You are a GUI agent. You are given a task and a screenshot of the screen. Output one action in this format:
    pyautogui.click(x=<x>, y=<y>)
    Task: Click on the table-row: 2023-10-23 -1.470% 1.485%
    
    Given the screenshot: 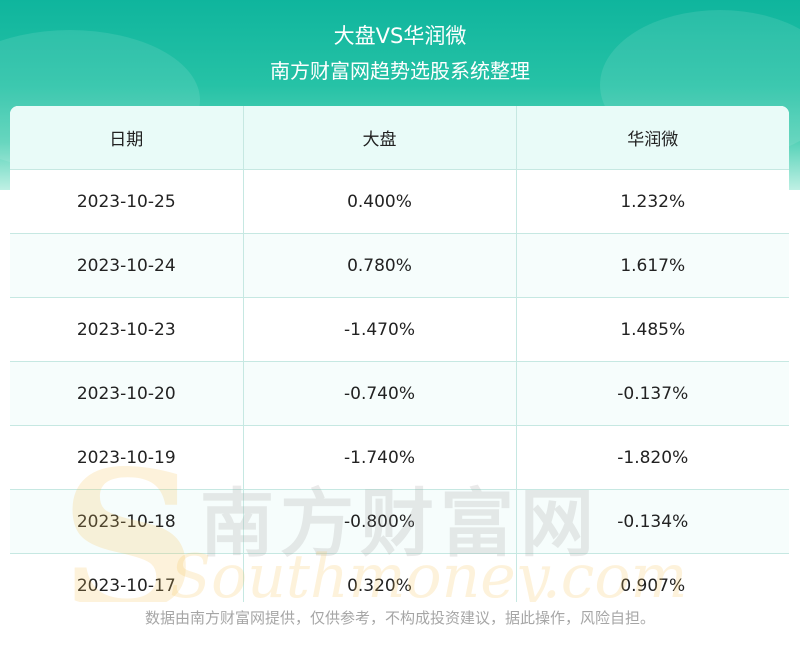 What is the action you would take?
    pyautogui.click(x=399, y=329)
    